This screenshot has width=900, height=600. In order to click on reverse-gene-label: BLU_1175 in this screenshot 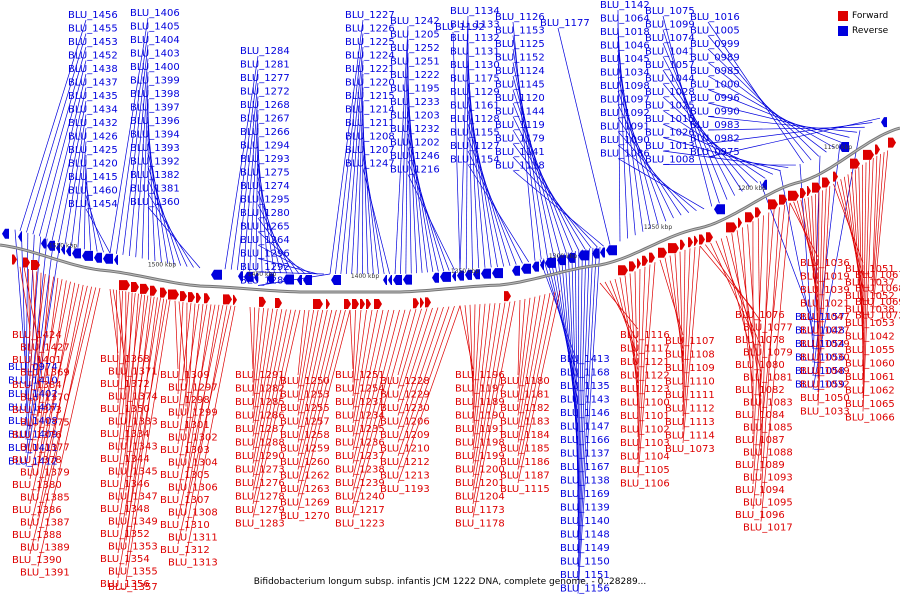, I will do `click(475, 79)`.